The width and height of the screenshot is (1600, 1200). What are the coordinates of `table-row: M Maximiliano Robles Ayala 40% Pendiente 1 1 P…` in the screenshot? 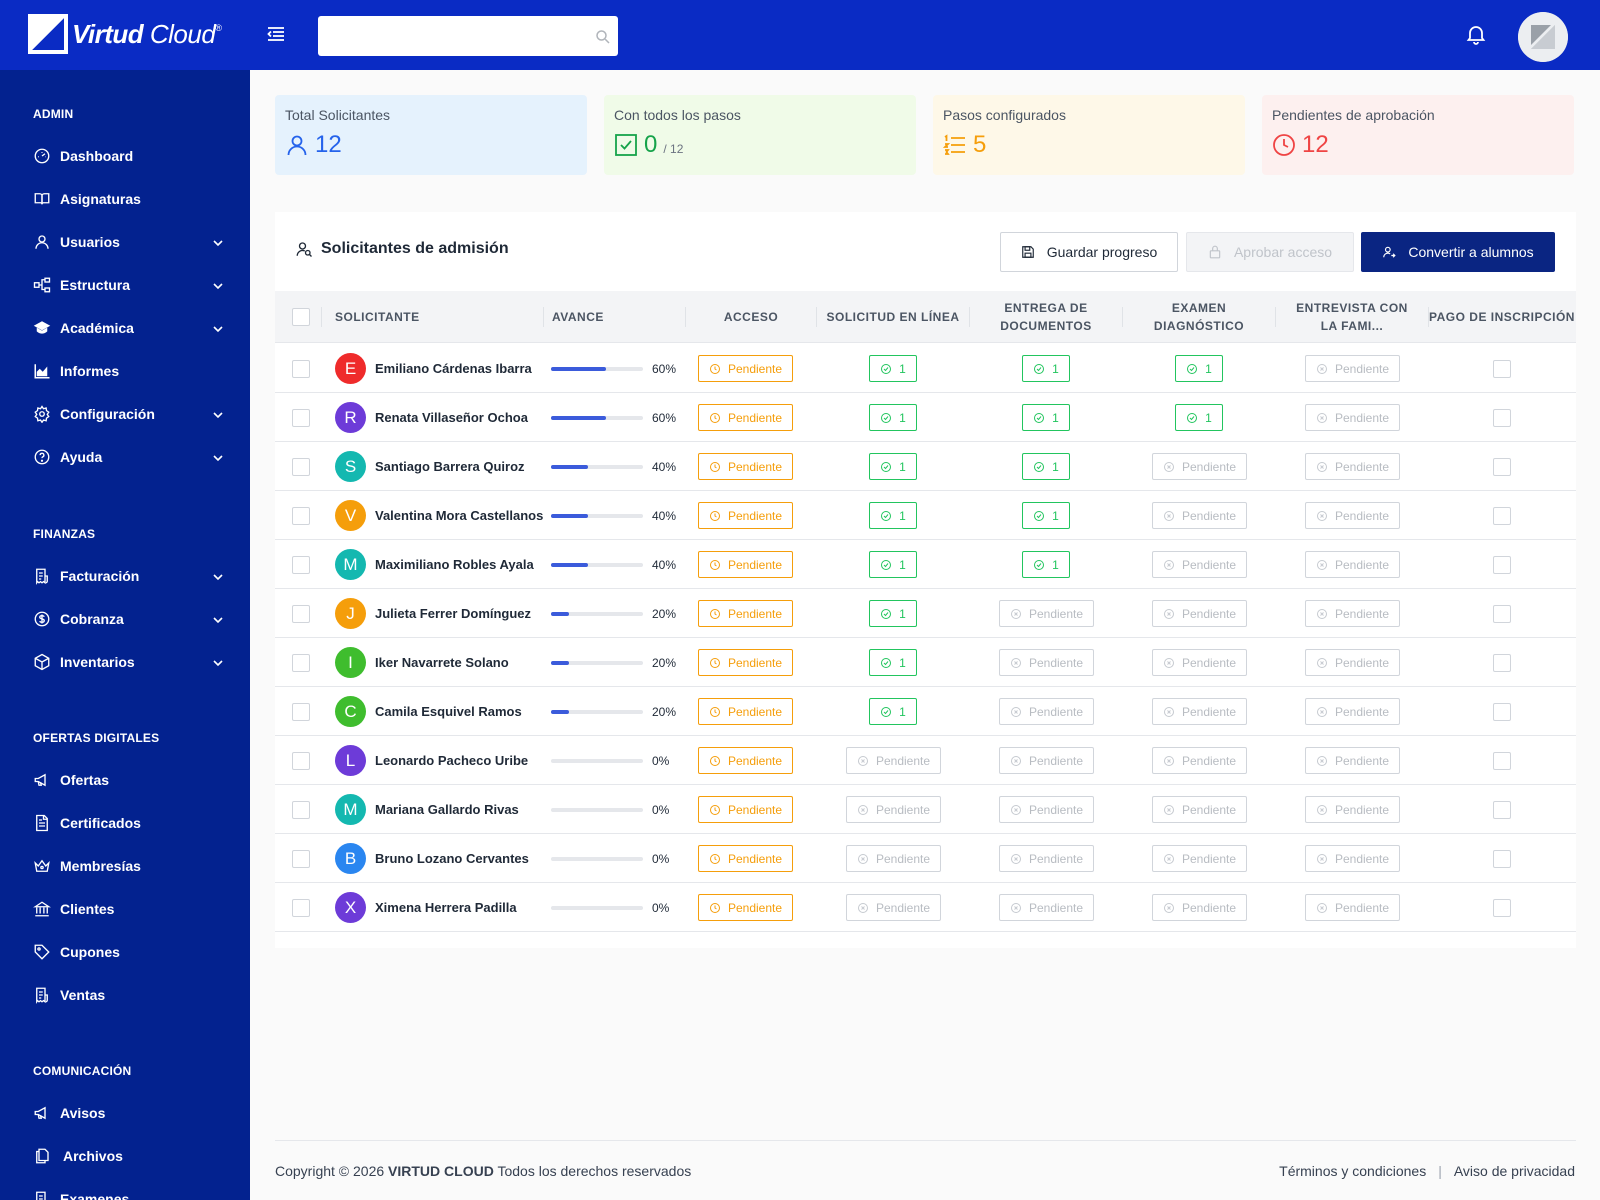 It's located at (925, 564).